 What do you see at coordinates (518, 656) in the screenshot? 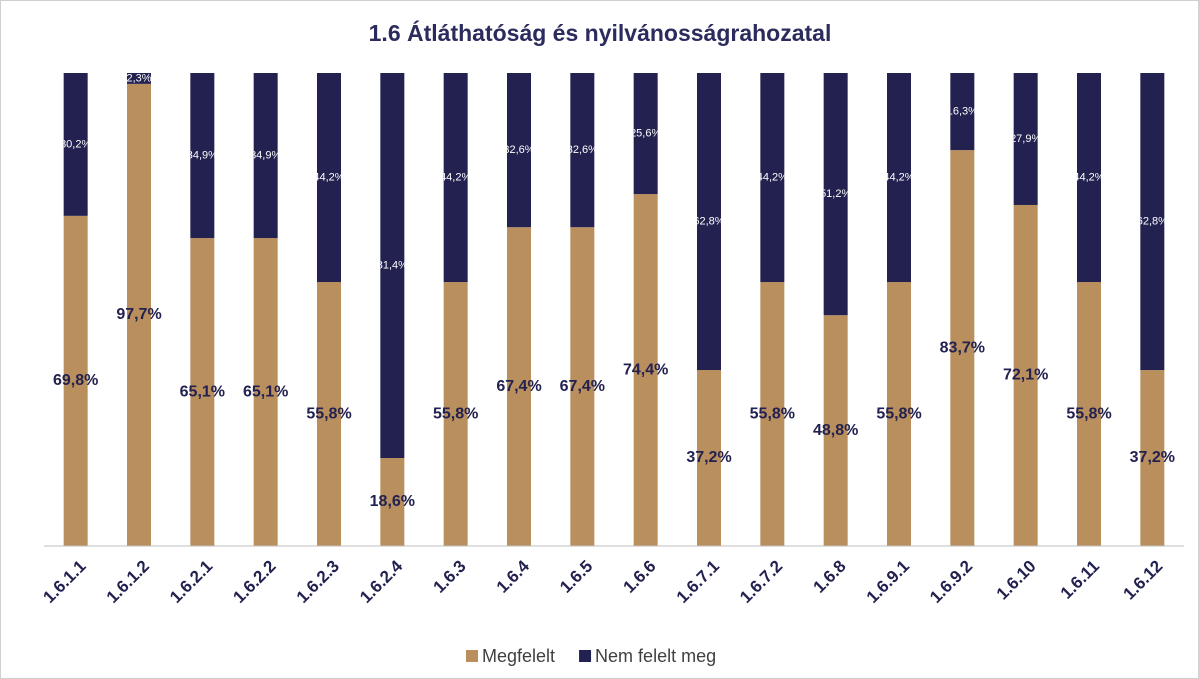
I see `legend-label: Megfelelt` at bounding box center [518, 656].